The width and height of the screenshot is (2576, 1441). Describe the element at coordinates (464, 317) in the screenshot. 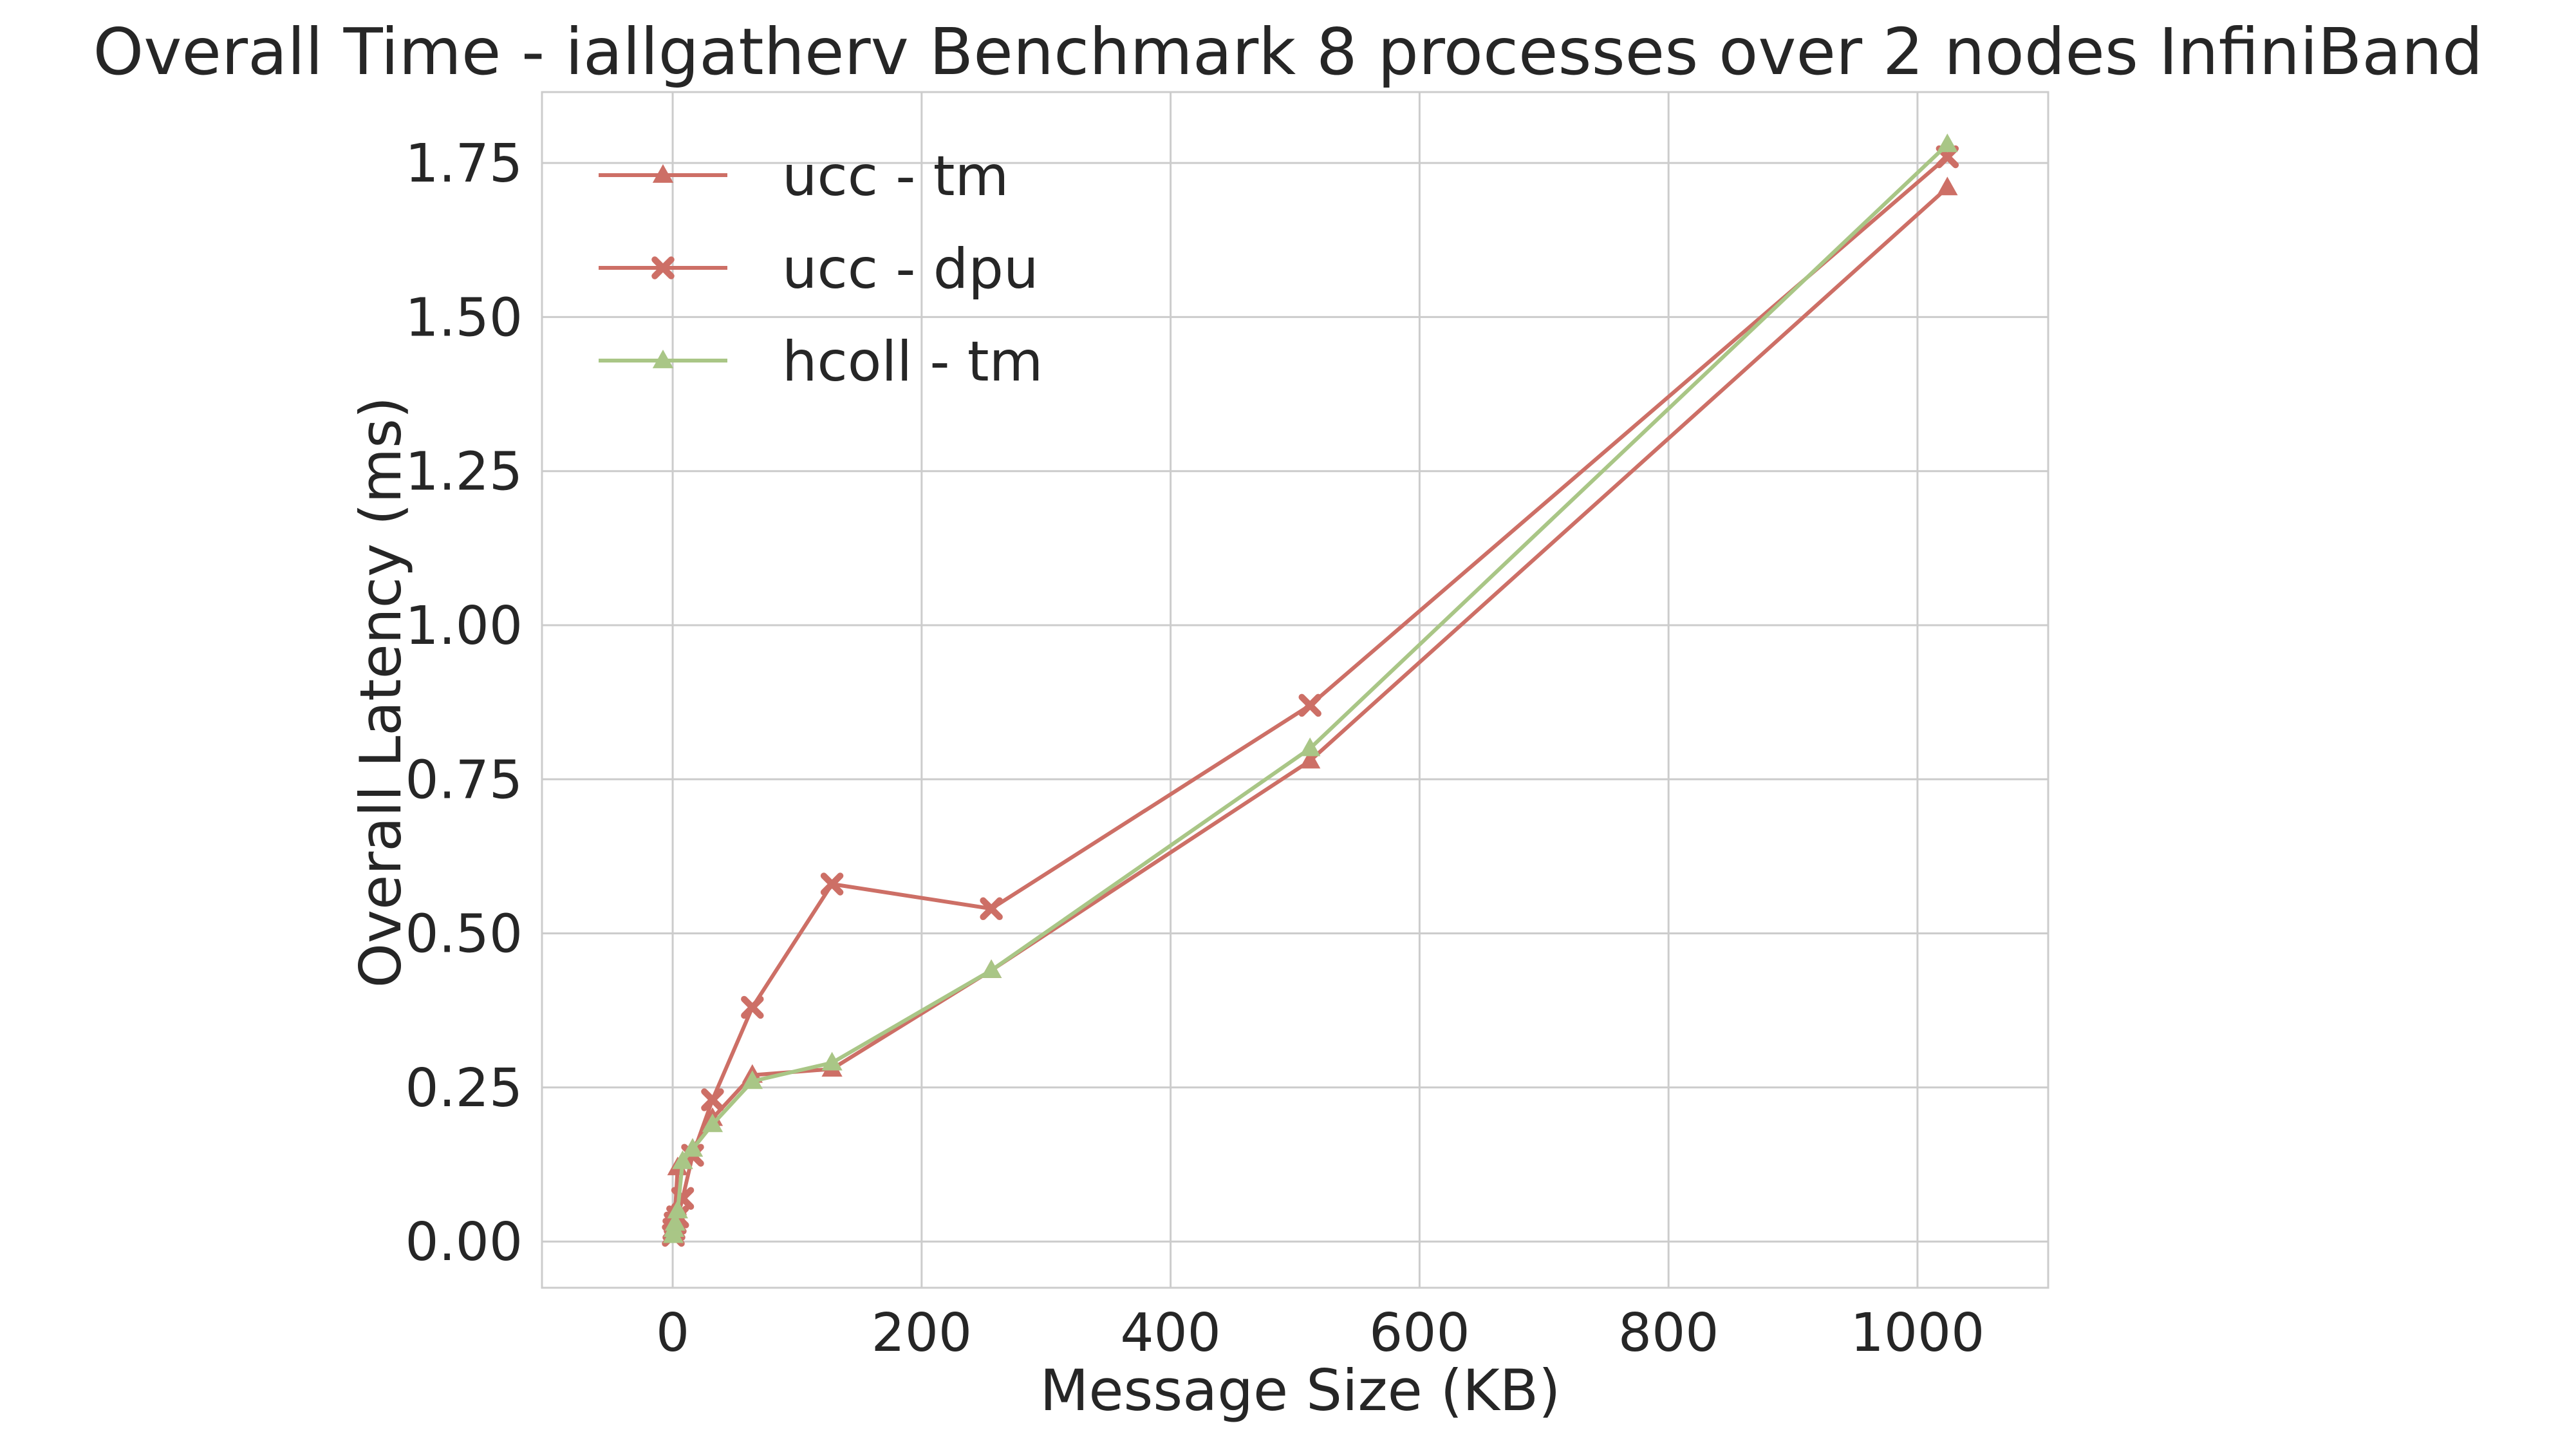

I see `y-tick-label: 1.50` at that location.